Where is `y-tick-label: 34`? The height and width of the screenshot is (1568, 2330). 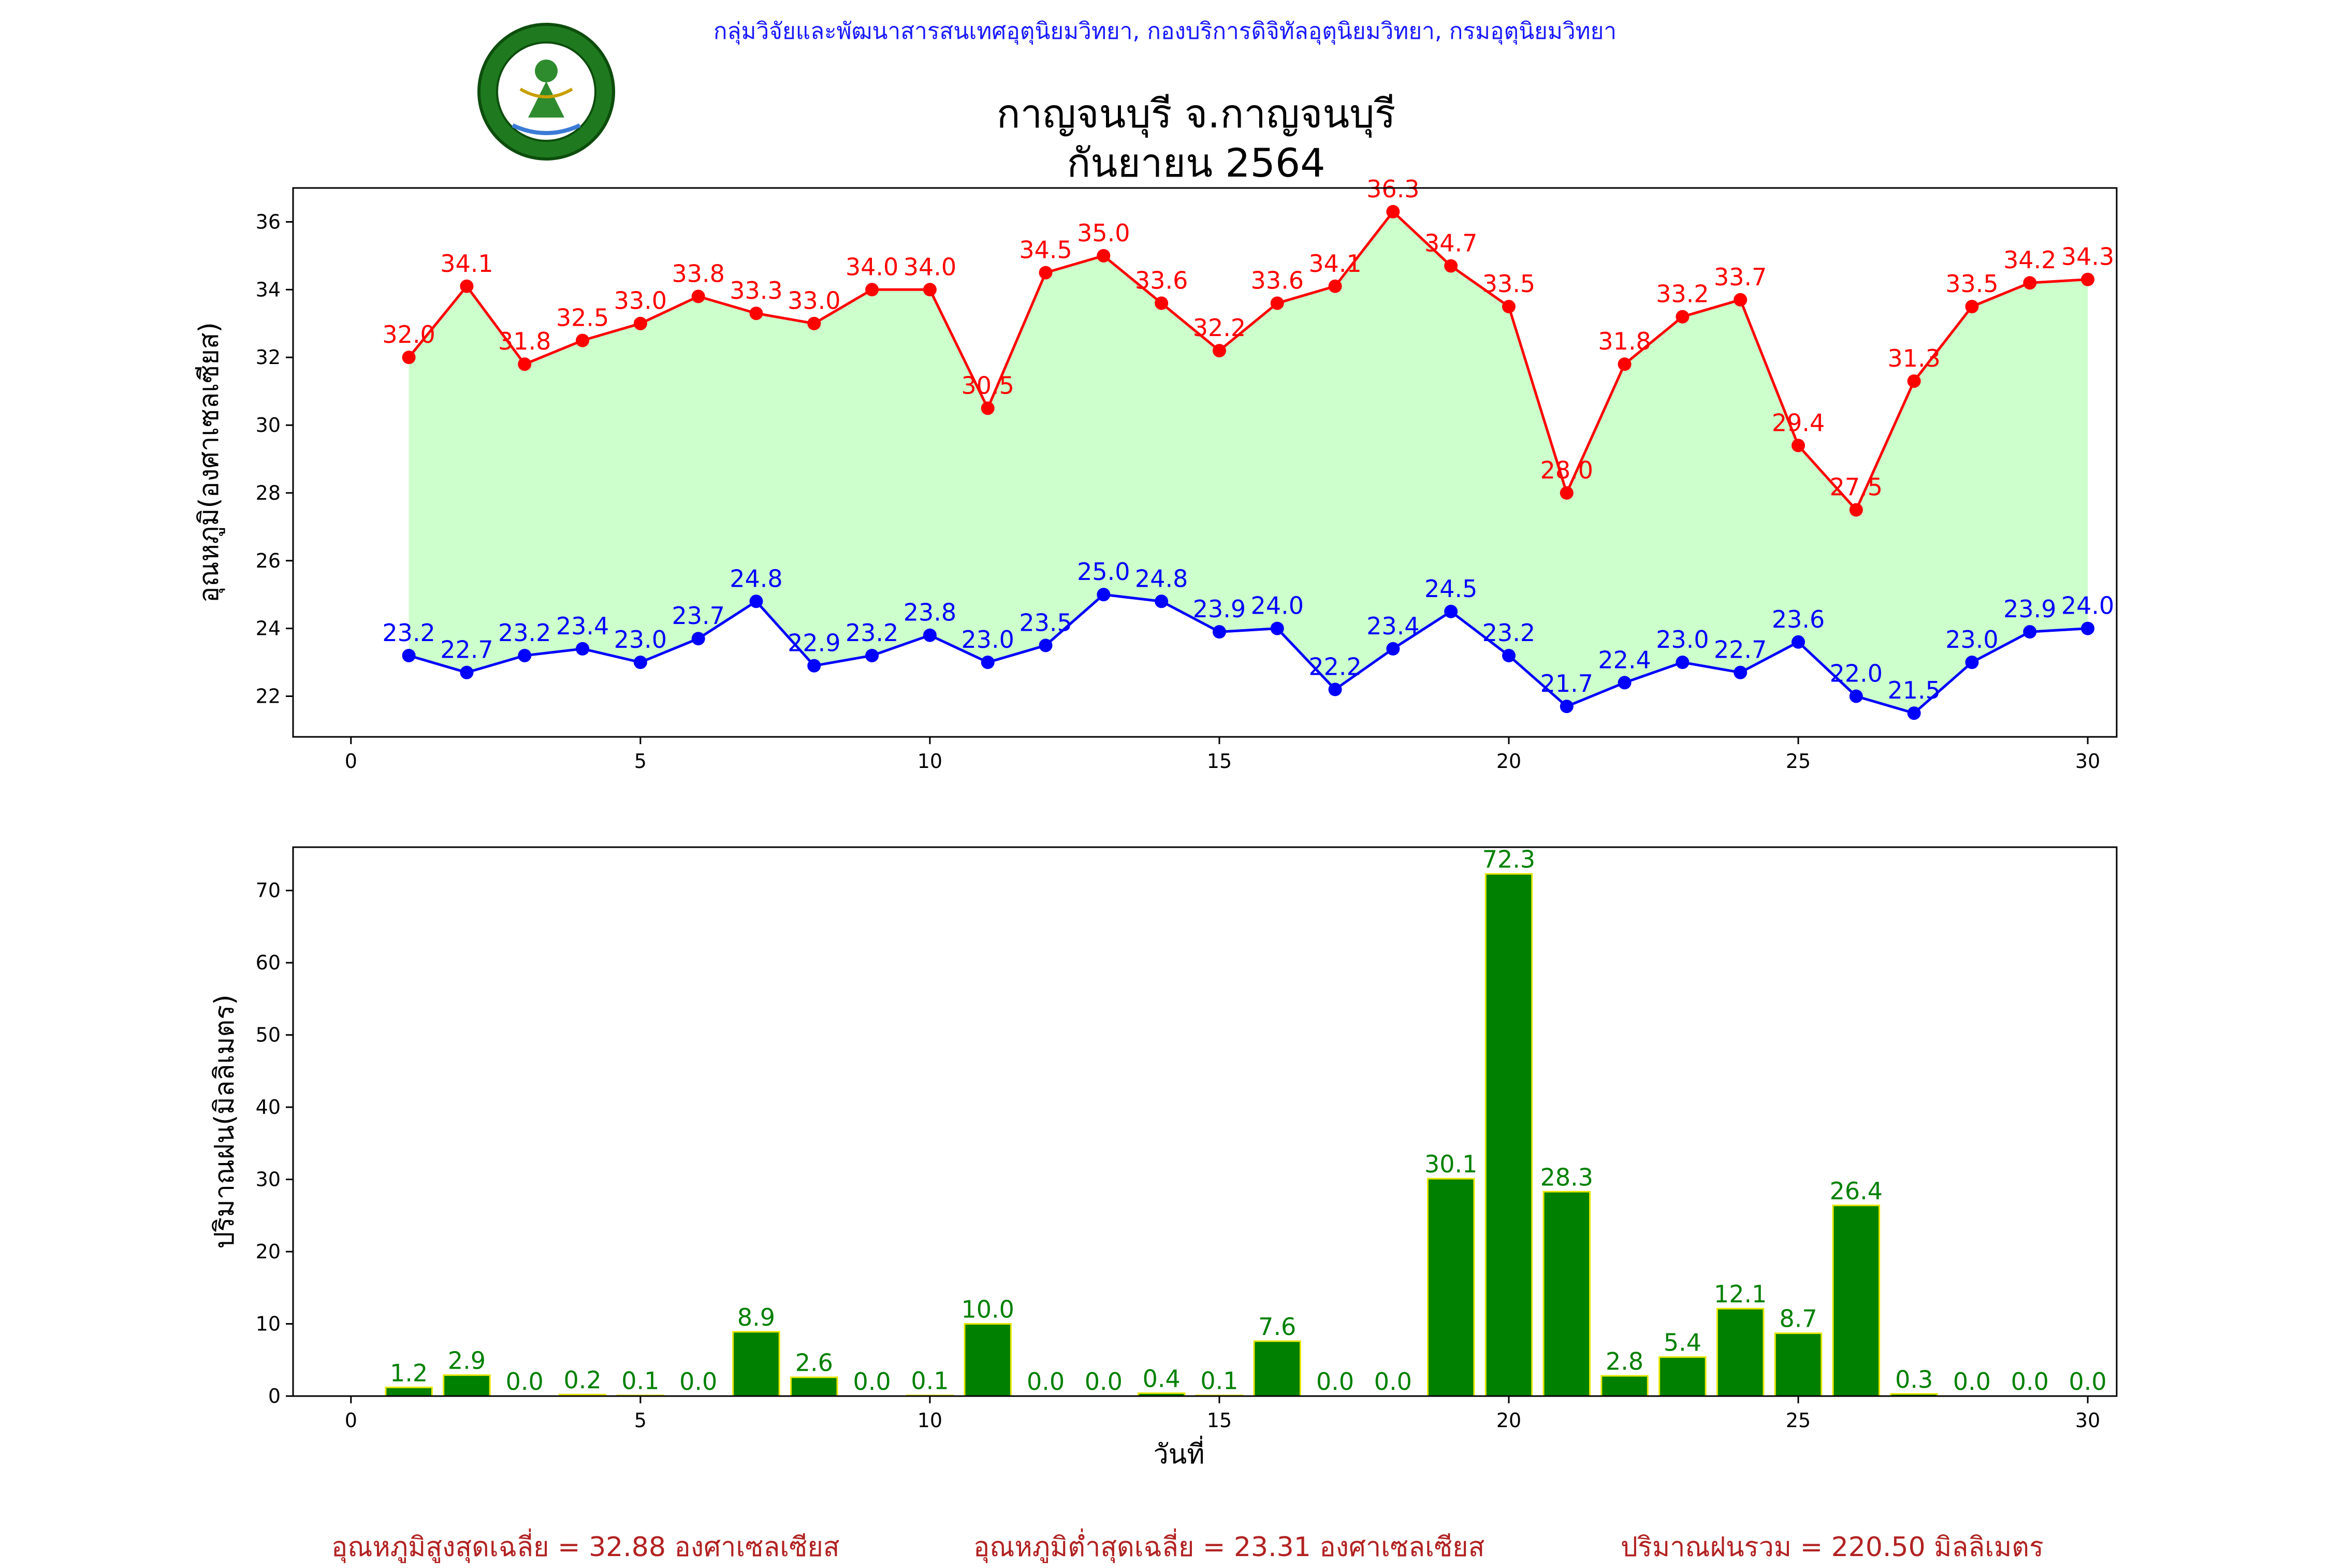
y-tick-label: 34 is located at coordinates (268, 289).